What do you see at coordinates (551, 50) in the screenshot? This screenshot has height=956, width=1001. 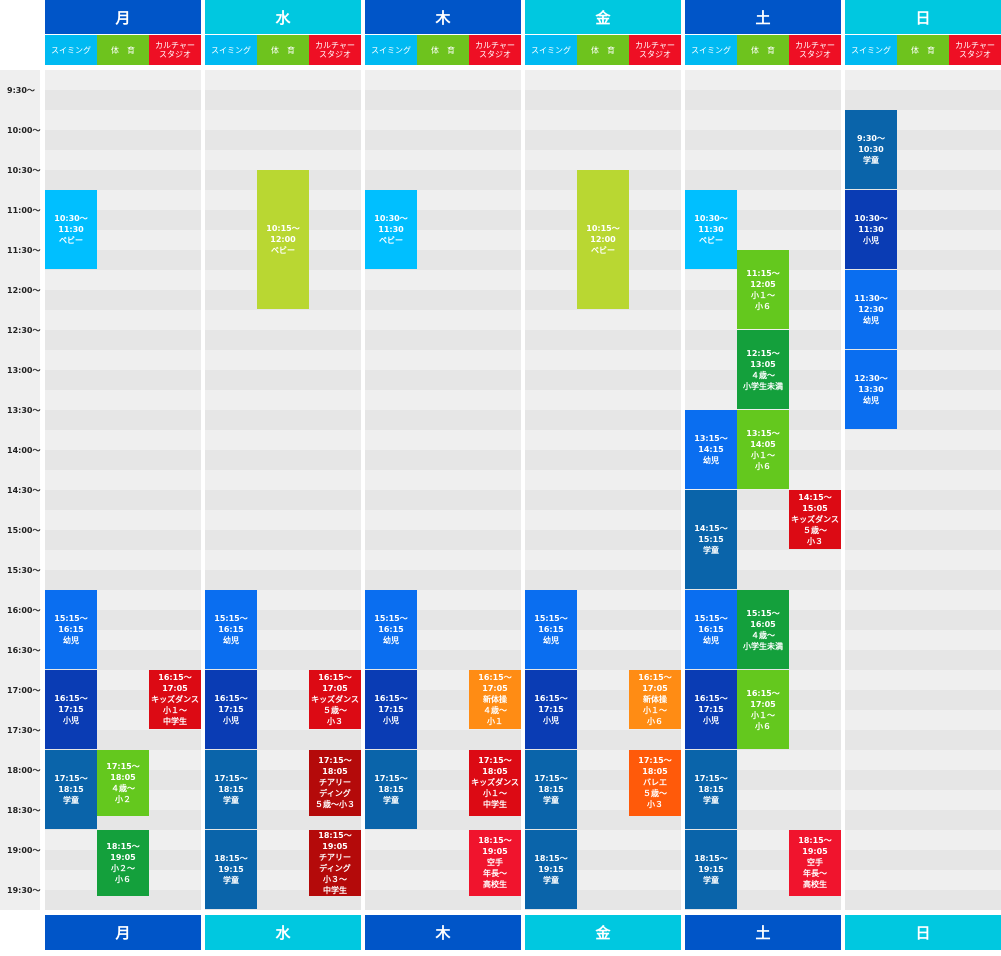 I see `category-swimming-3: スイミング` at bounding box center [551, 50].